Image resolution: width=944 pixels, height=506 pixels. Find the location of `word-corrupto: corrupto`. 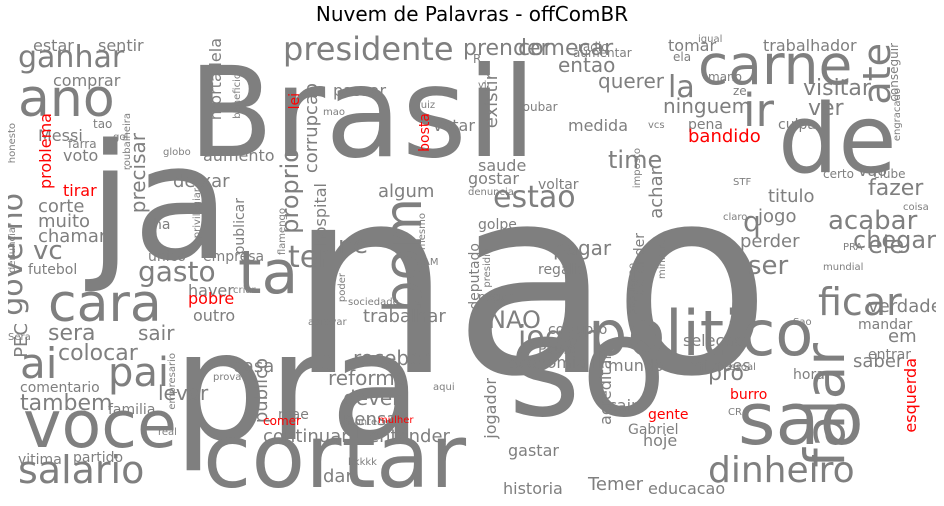

word-corrupto: corrupto is located at coordinates (578, 330).